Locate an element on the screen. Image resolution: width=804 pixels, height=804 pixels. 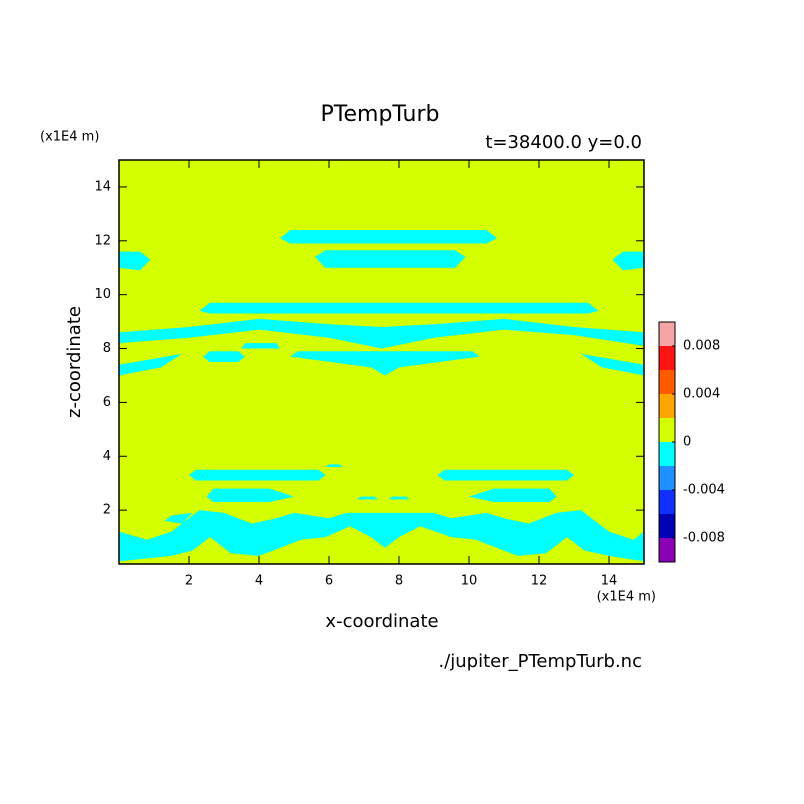
y-unit: (x1E4 m) is located at coordinates (69, 137).